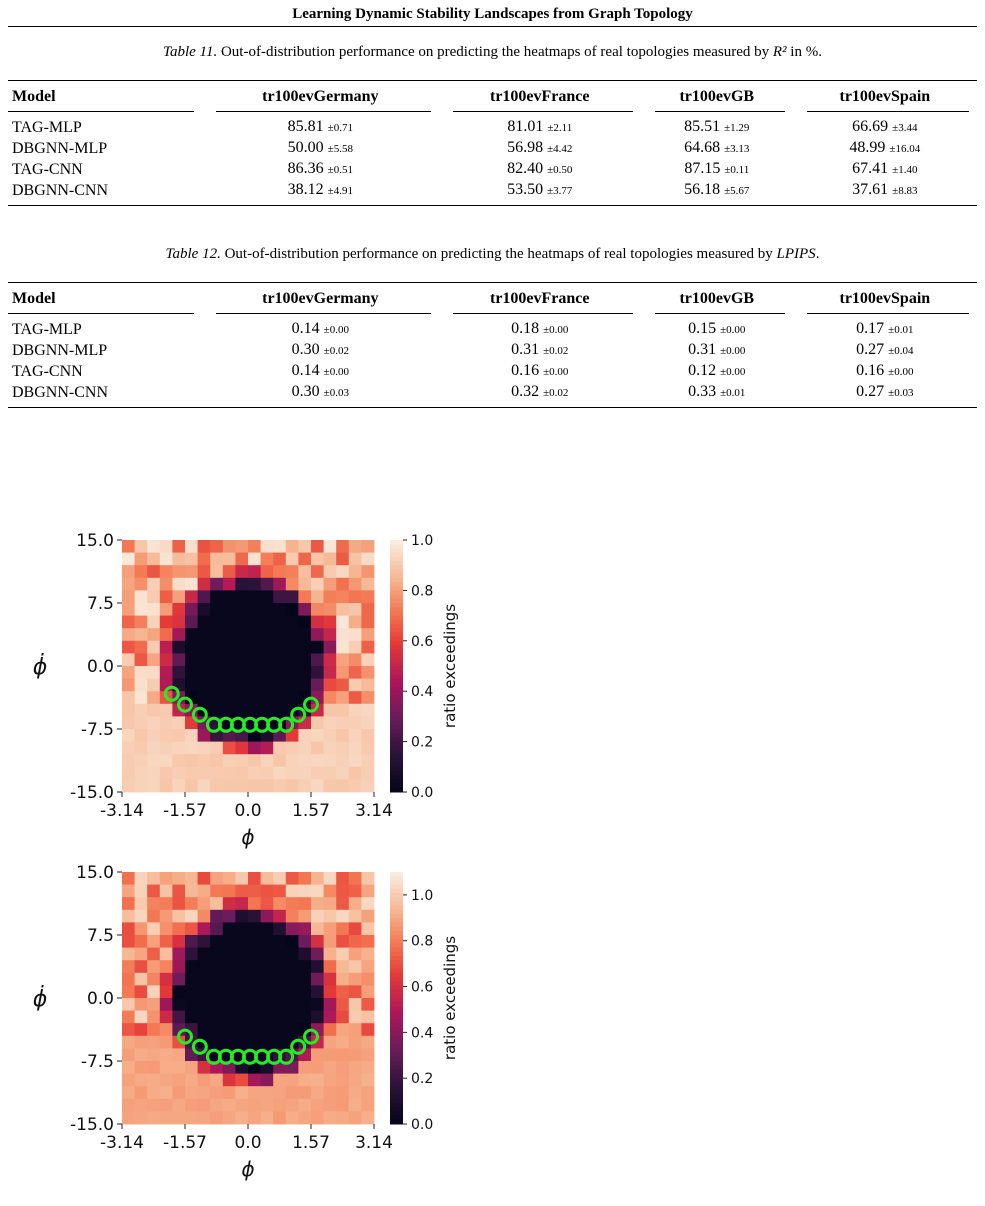  I want to click on running-head-rule, so click(492, 26).